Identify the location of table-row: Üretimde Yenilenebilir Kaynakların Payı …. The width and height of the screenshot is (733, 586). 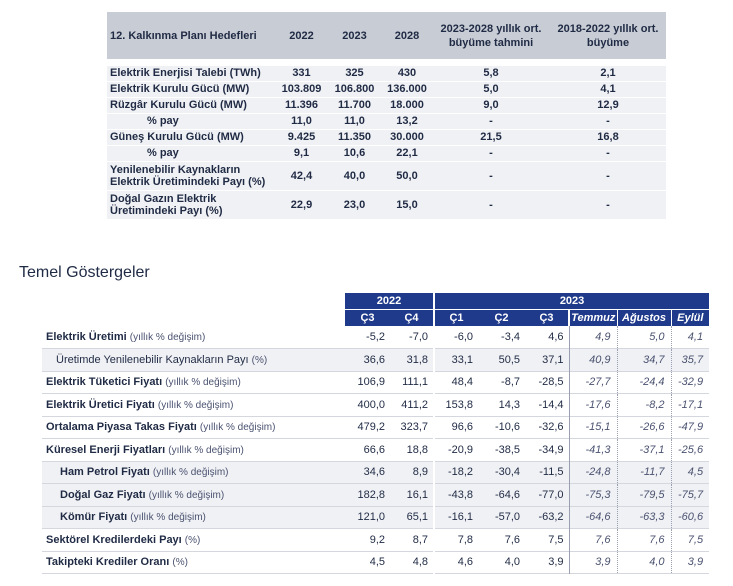
(376, 359).